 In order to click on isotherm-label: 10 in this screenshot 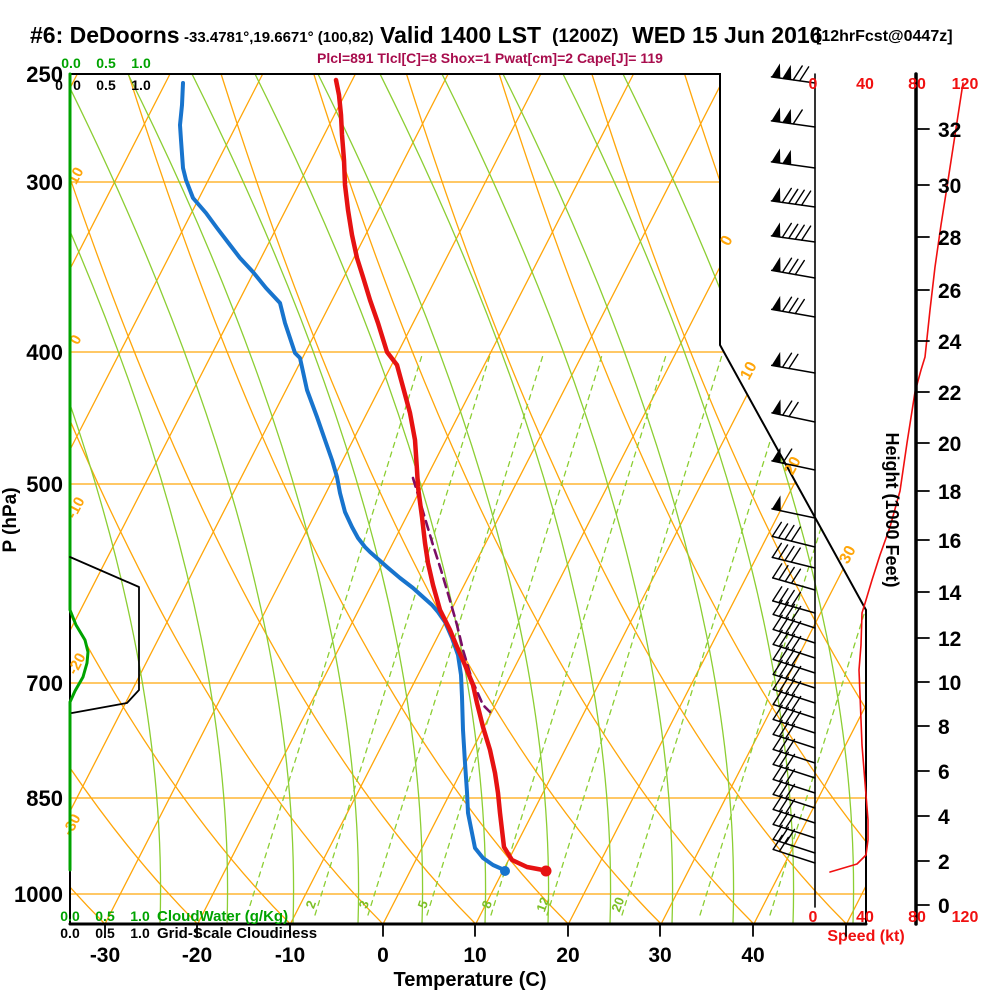, I will do `click(748, 371)`.